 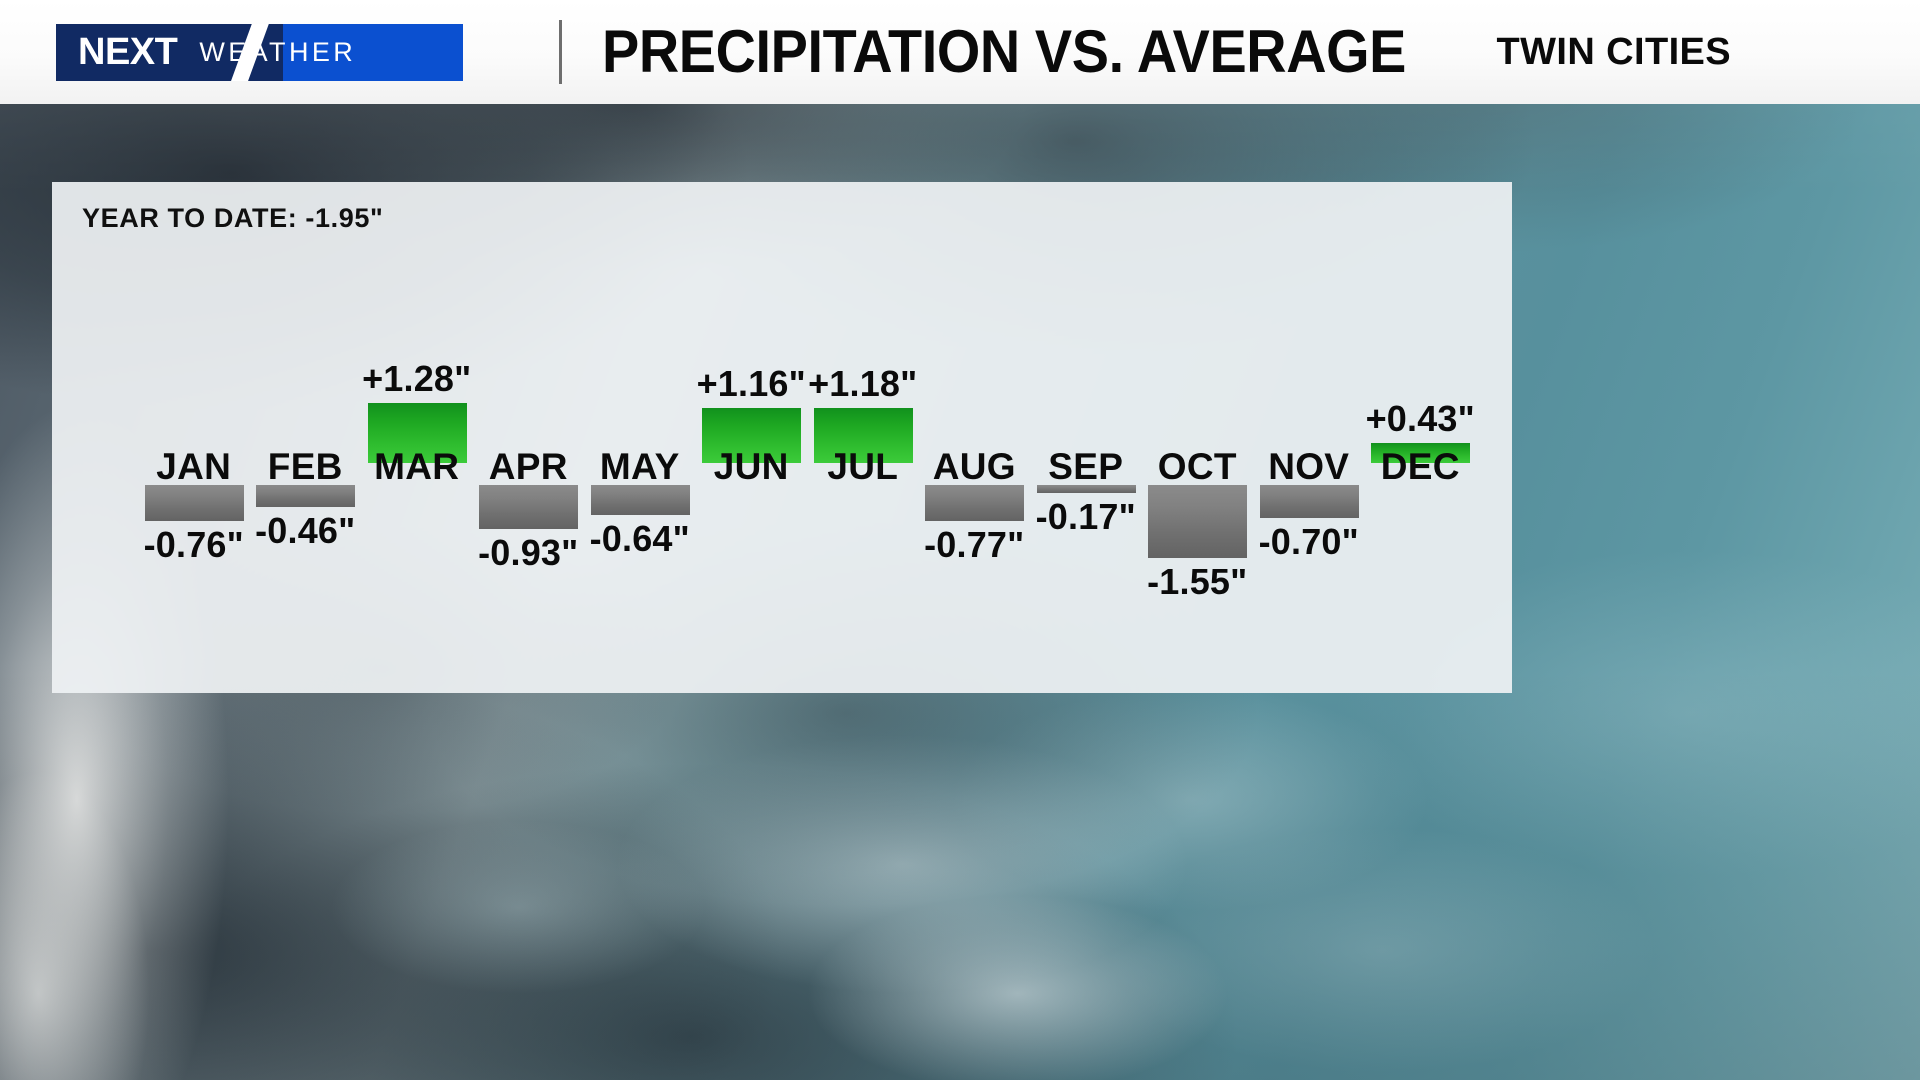 What do you see at coordinates (417, 378) in the screenshot?
I see `value-label-mar: +1.28"` at bounding box center [417, 378].